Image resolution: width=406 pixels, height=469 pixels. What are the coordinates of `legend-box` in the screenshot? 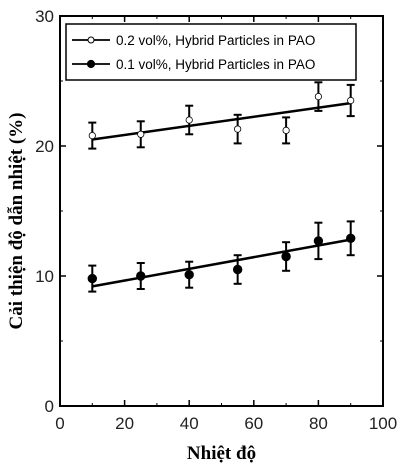 It's located at (211, 52).